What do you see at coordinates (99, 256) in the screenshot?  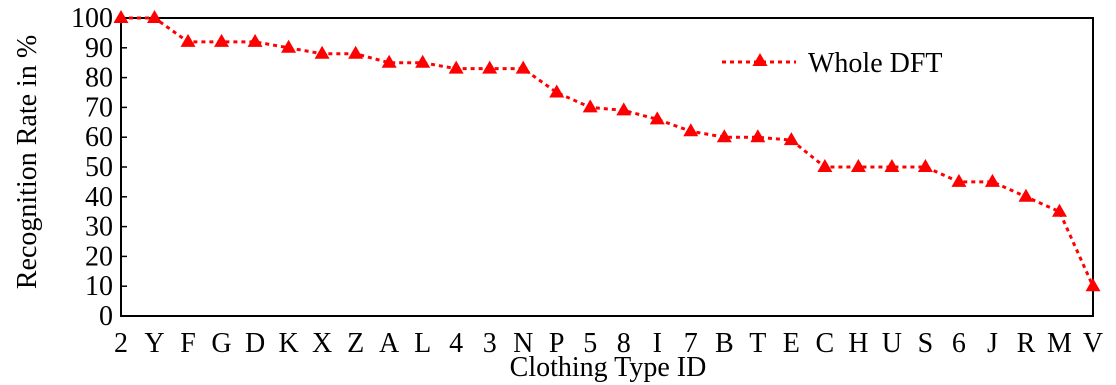 I see `y-tick-label: 20` at bounding box center [99, 256].